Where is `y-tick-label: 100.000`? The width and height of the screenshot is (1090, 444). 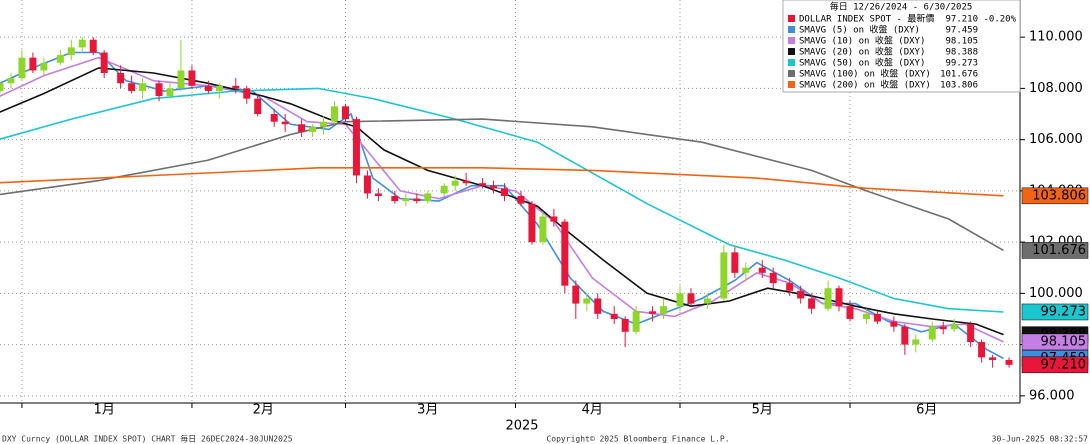 y-tick-label: 100.000 is located at coordinates (1056, 293).